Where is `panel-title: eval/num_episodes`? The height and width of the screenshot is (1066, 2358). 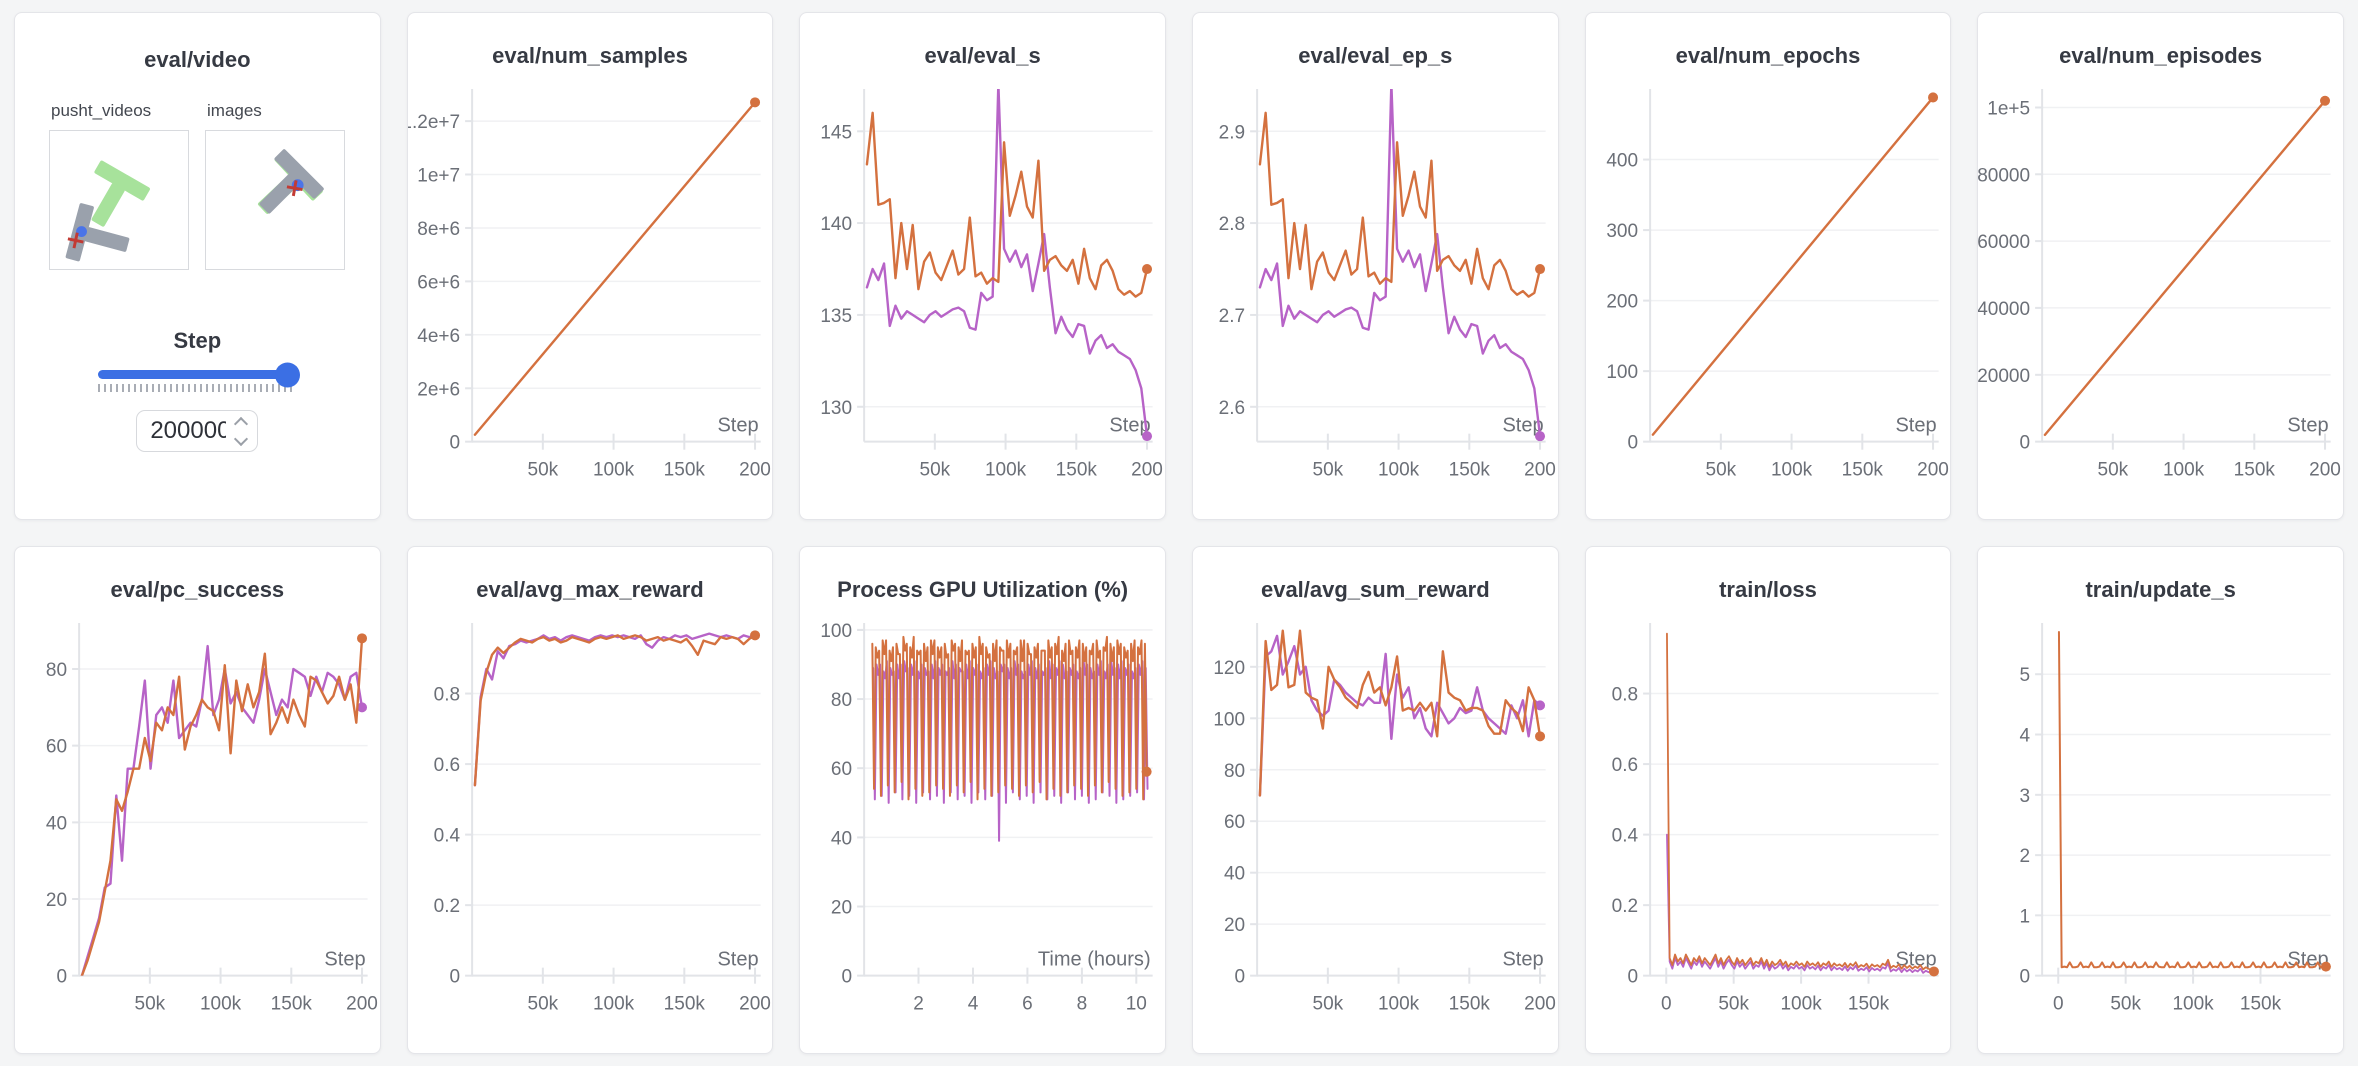 panel-title: eval/num_episodes is located at coordinates (2161, 55).